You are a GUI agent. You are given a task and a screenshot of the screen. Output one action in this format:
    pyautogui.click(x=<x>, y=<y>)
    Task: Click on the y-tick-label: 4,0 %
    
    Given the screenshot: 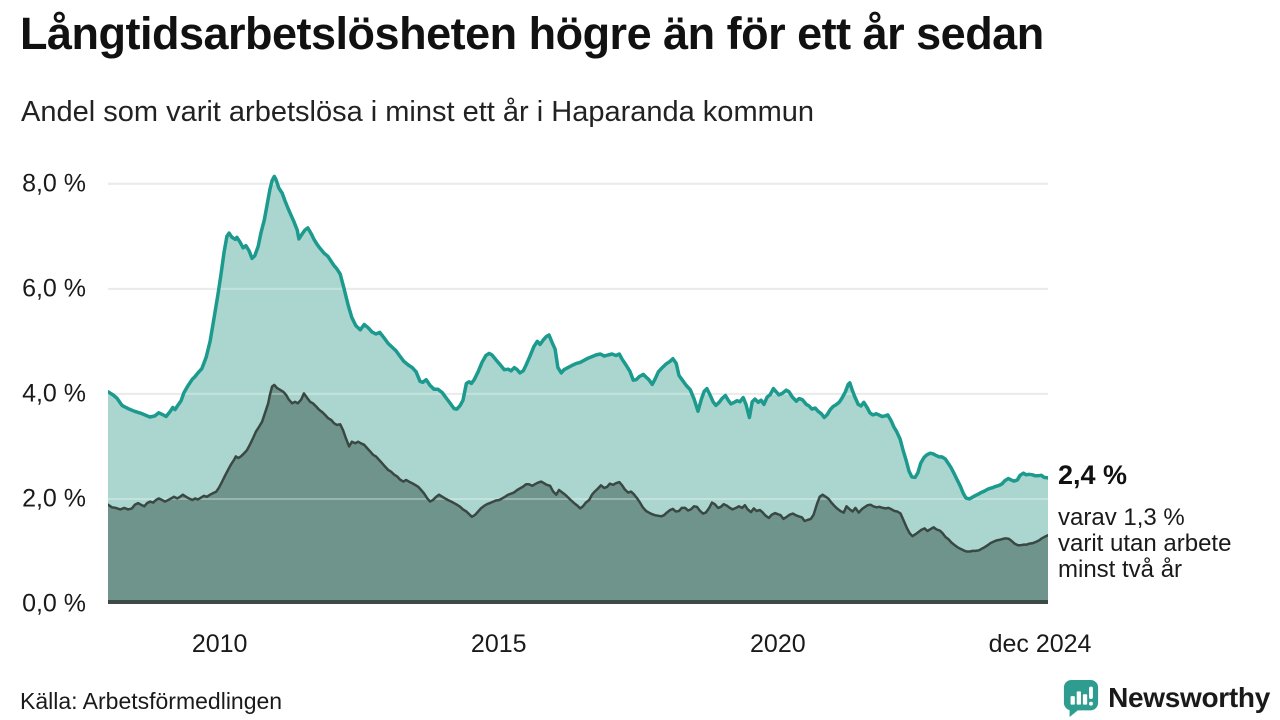 What is the action you would take?
    pyautogui.click(x=54, y=393)
    